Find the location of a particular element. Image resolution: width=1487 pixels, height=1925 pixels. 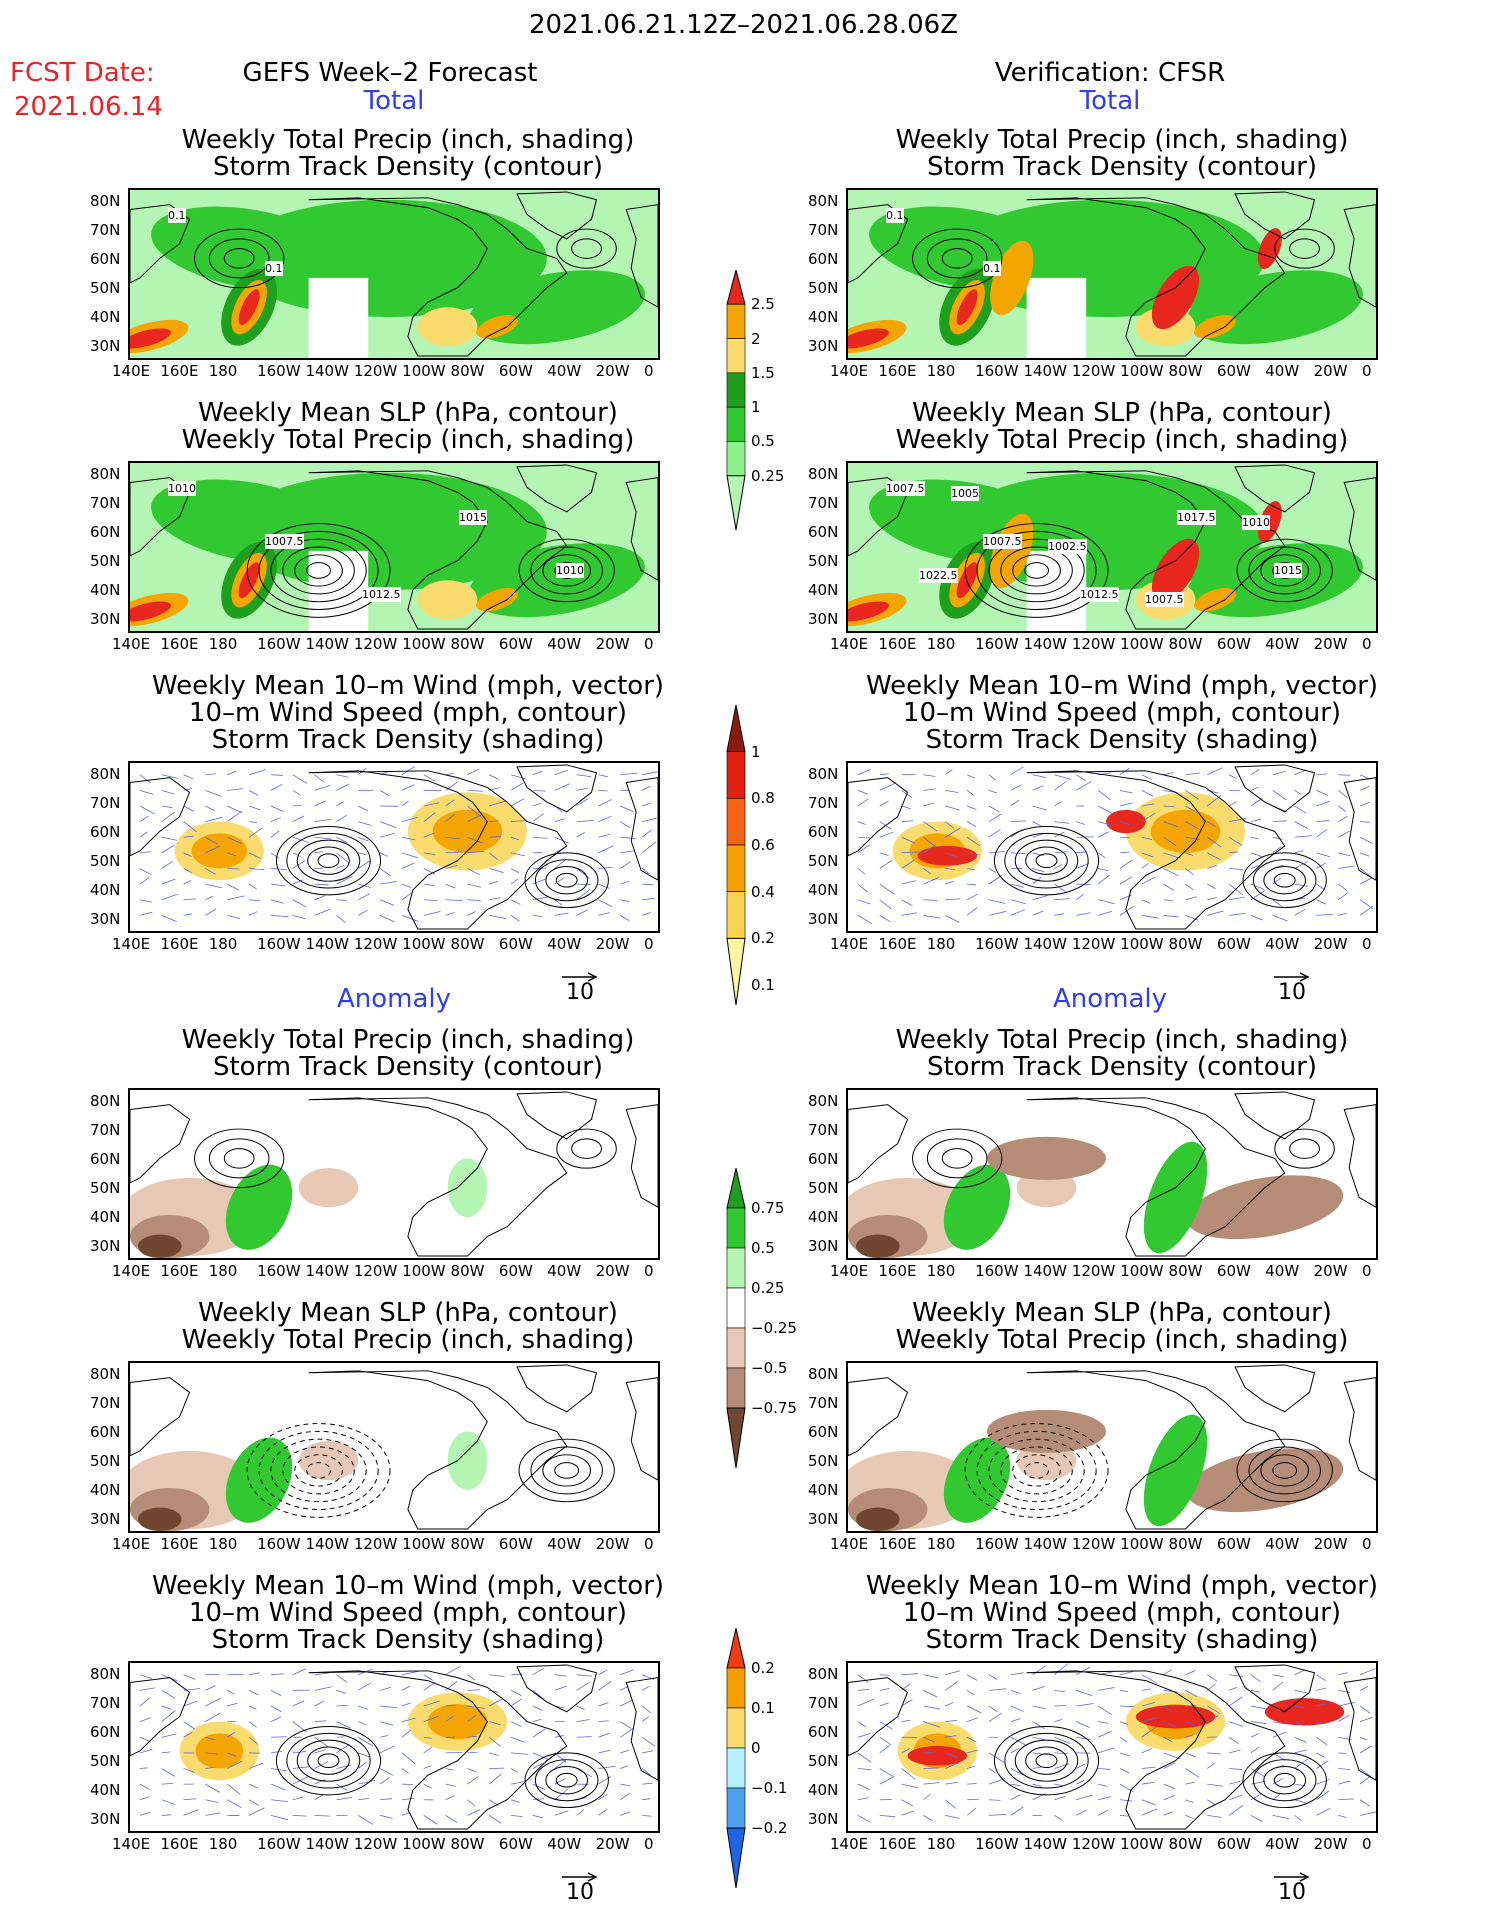

colorbar-tick-label: −0.1 is located at coordinates (769, 1788).